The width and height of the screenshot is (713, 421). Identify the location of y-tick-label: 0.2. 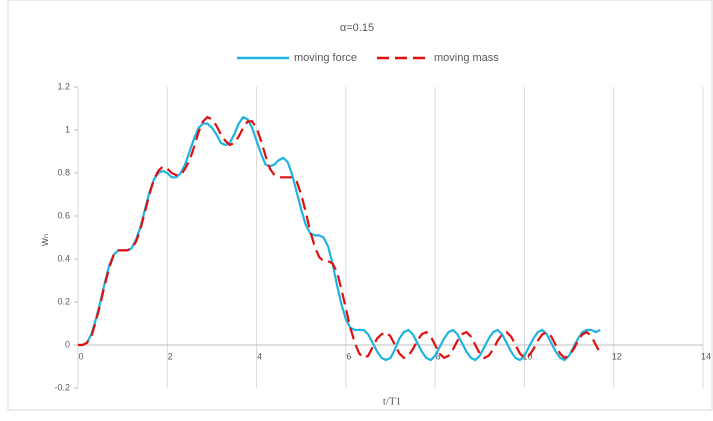
(63, 301).